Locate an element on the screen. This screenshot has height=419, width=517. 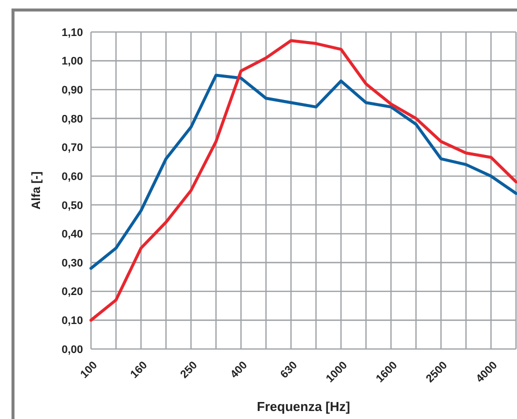
x-axis-title: Frequenza [Hz] is located at coordinates (303, 406).